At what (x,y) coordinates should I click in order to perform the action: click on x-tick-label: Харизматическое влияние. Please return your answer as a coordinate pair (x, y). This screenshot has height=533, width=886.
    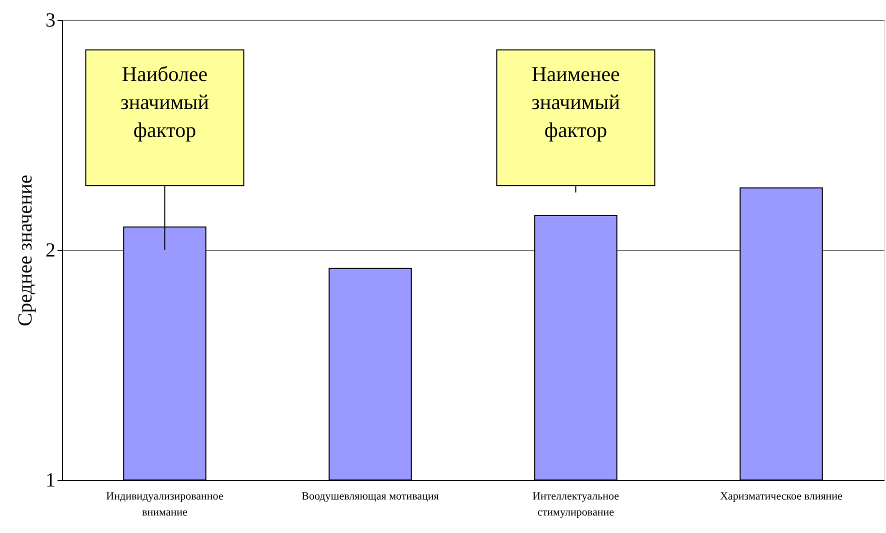
    Looking at the image, I should click on (781, 496).